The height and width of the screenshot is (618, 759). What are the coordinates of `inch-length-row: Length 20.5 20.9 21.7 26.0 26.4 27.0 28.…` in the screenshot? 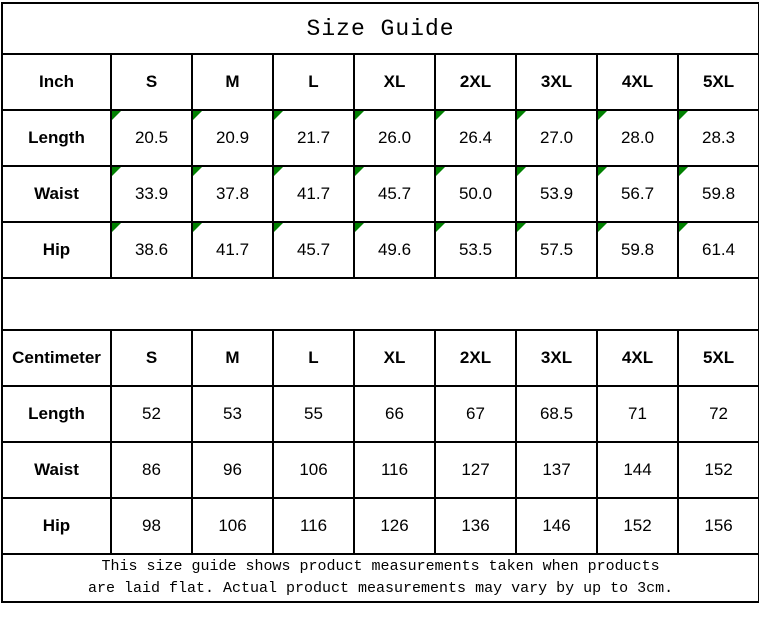 It's located at (380, 138).